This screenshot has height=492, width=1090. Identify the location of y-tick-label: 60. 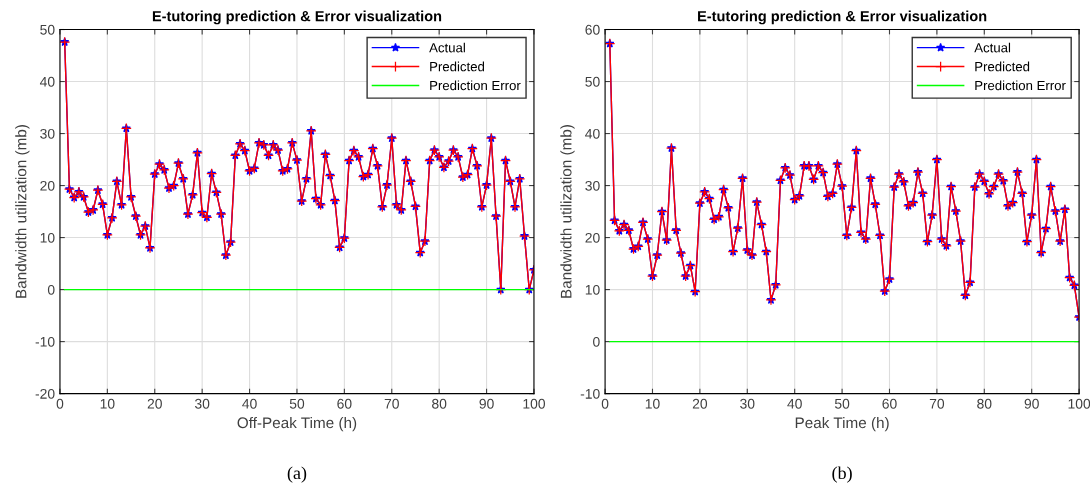
(592, 29).